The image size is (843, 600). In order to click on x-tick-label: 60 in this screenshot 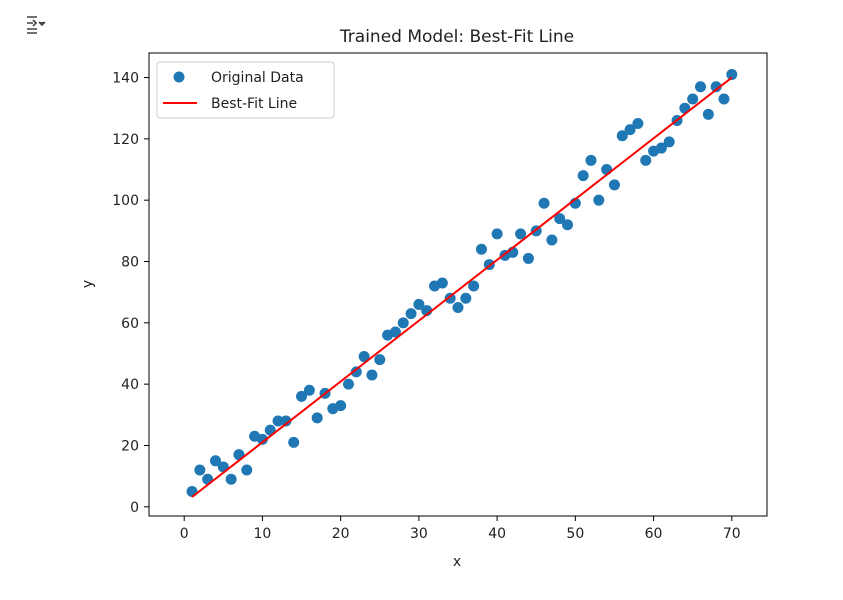, I will do `click(654, 534)`.